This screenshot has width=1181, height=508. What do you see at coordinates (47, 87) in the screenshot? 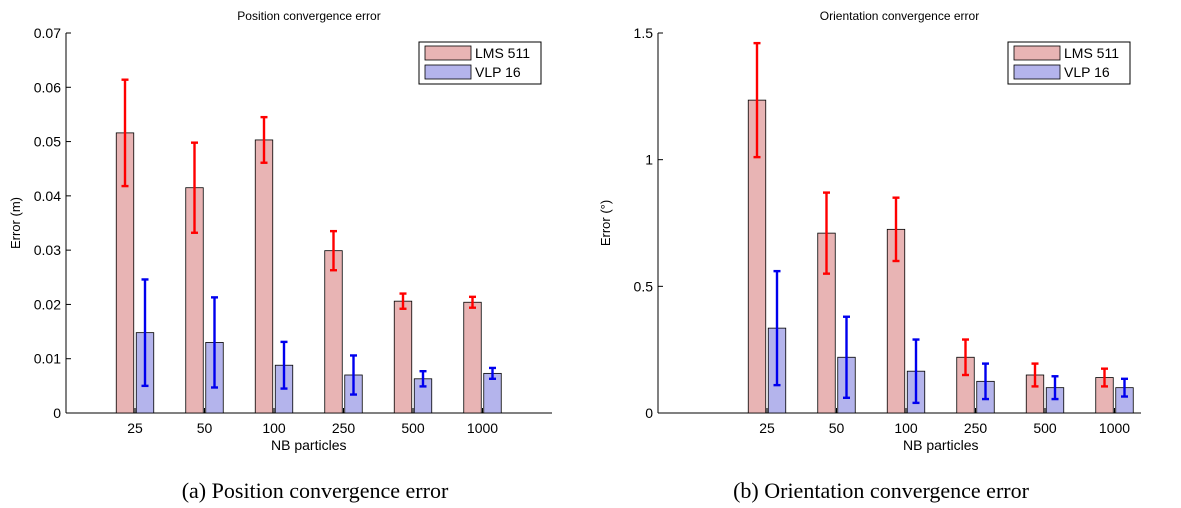
I see `y-tick-label: 0.06` at bounding box center [47, 87].